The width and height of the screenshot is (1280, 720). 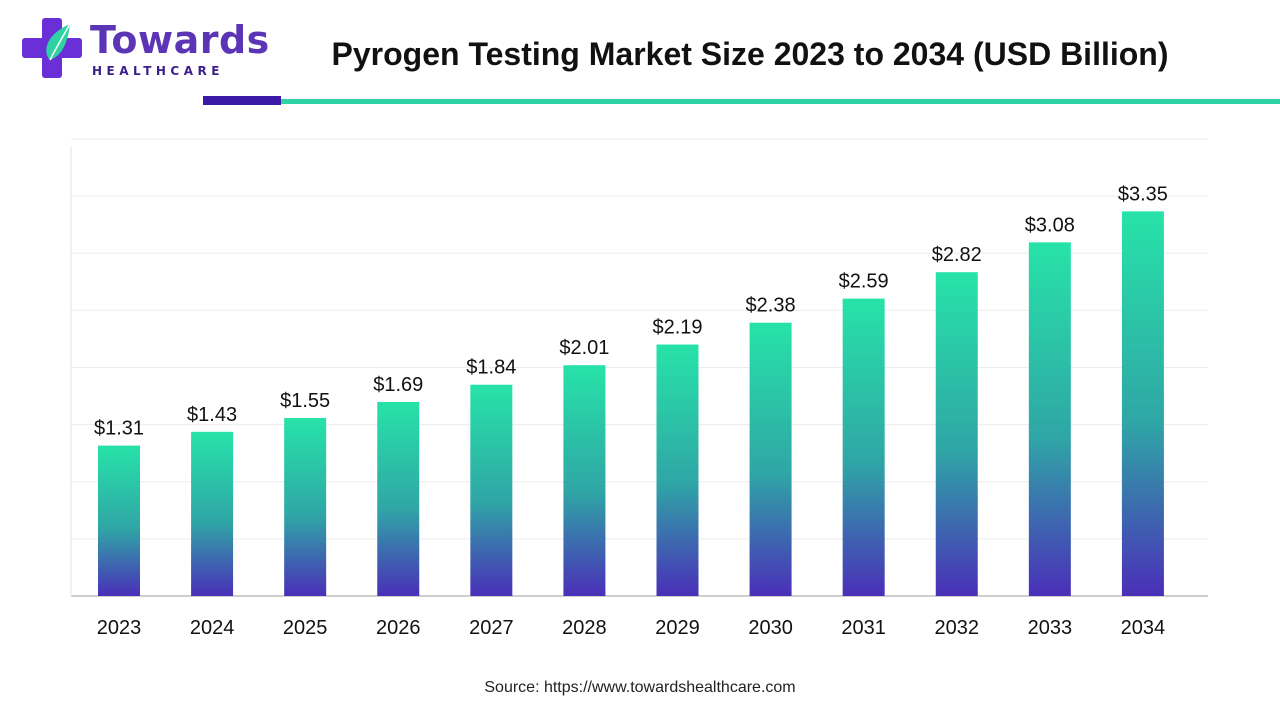 What do you see at coordinates (398, 628) in the screenshot?
I see `x-tick-2026: 2026` at bounding box center [398, 628].